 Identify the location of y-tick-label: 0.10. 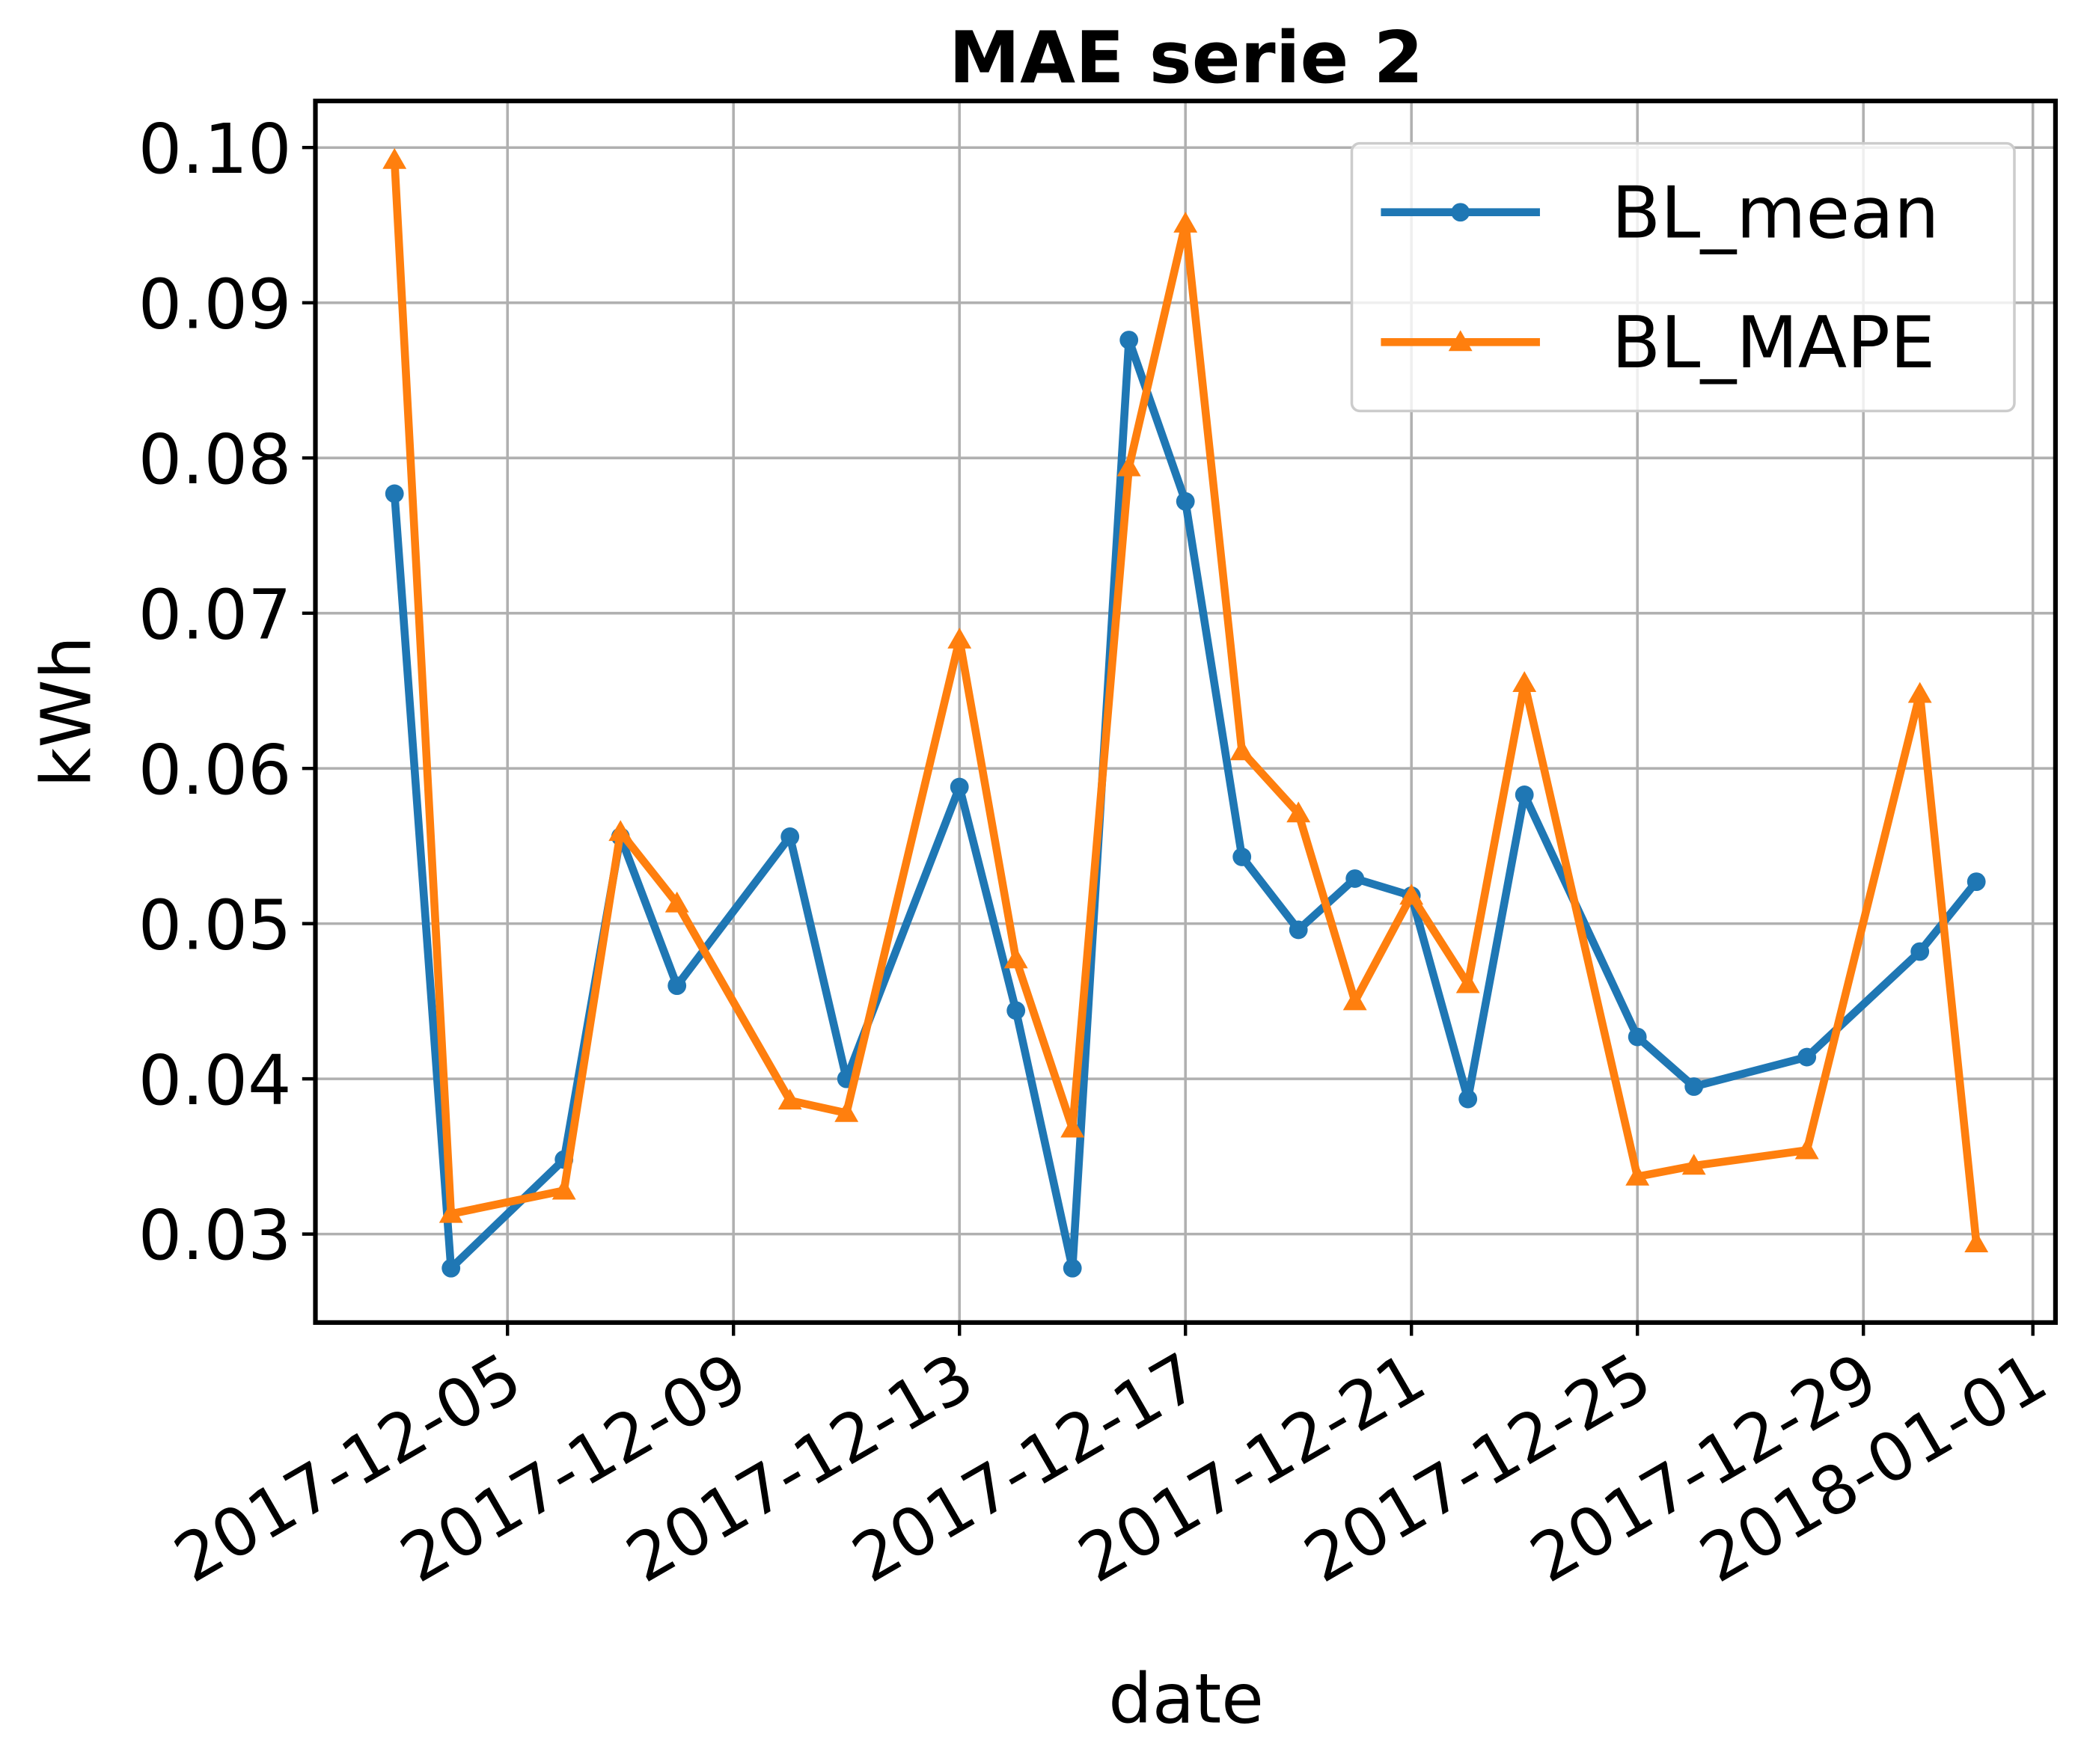
(215, 149).